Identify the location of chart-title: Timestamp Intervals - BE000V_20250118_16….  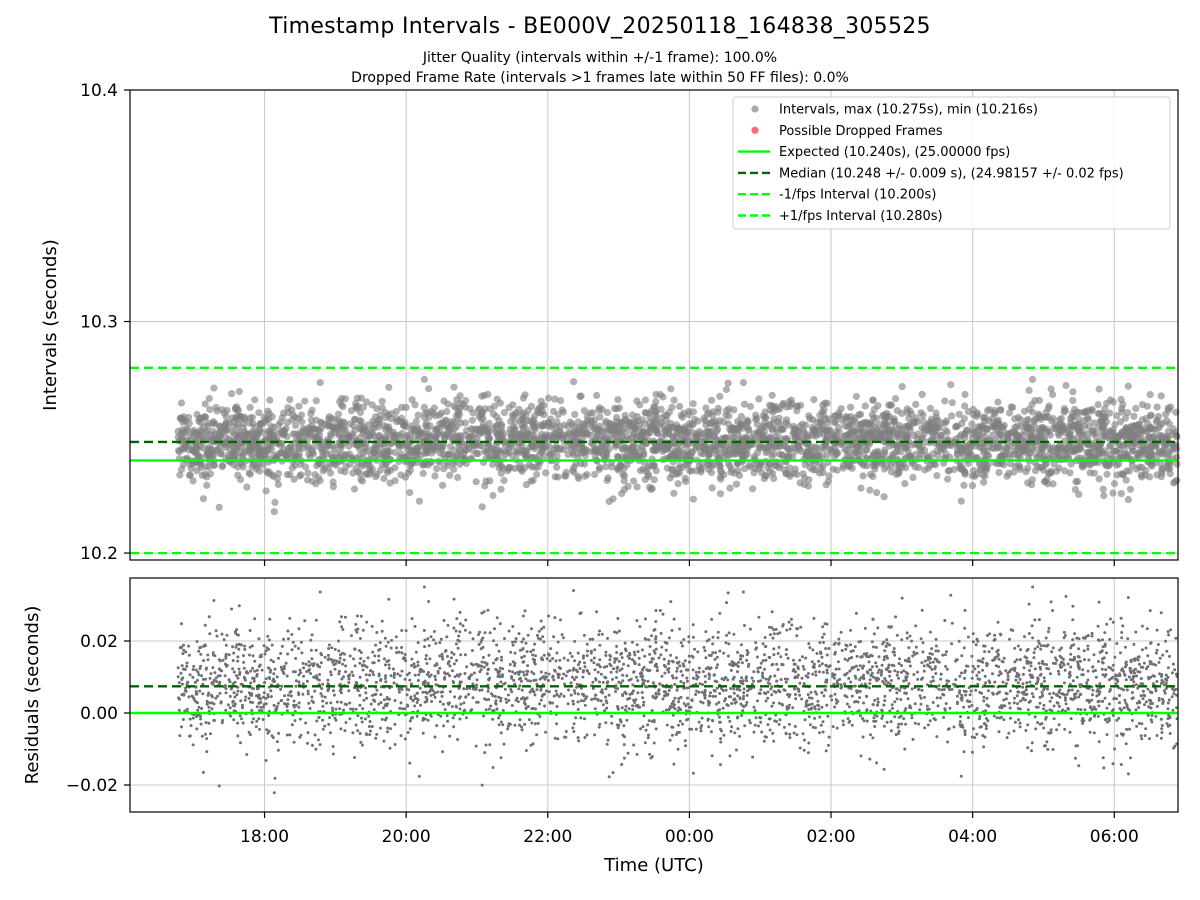
(600, 26).